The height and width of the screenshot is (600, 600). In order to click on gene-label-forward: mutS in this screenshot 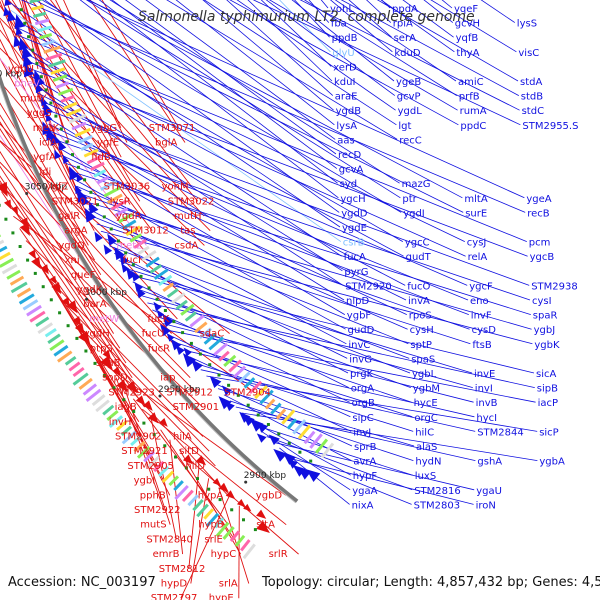, I will do `click(153, 525)`.